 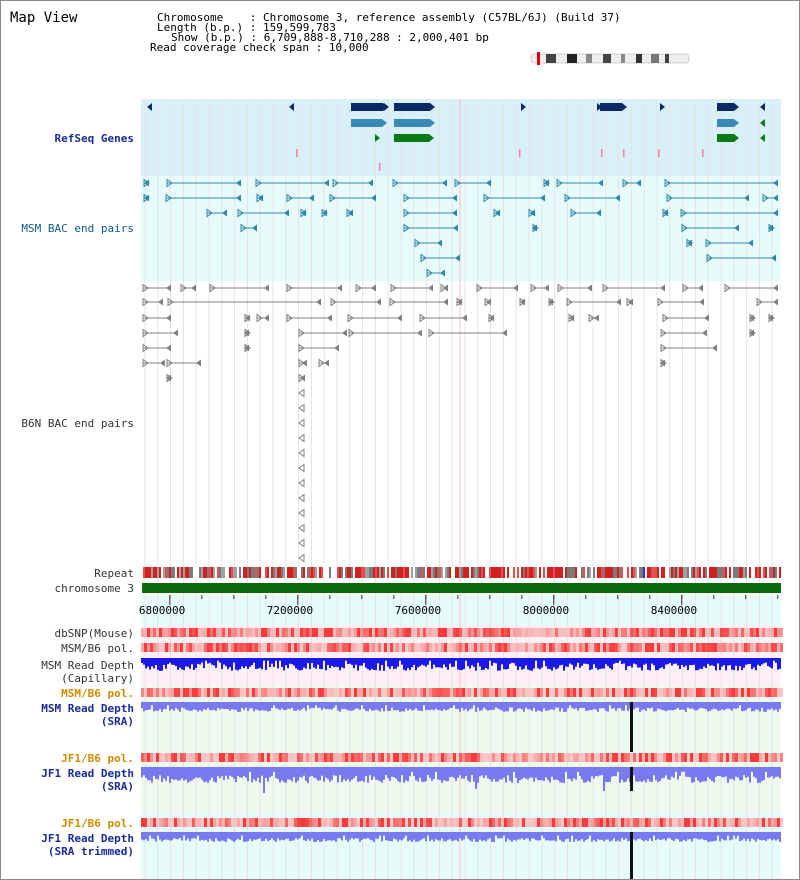 I want to click on track-label-msm-b6-pol-sra: MSM/B6 pol., so click(x=97, y=693).